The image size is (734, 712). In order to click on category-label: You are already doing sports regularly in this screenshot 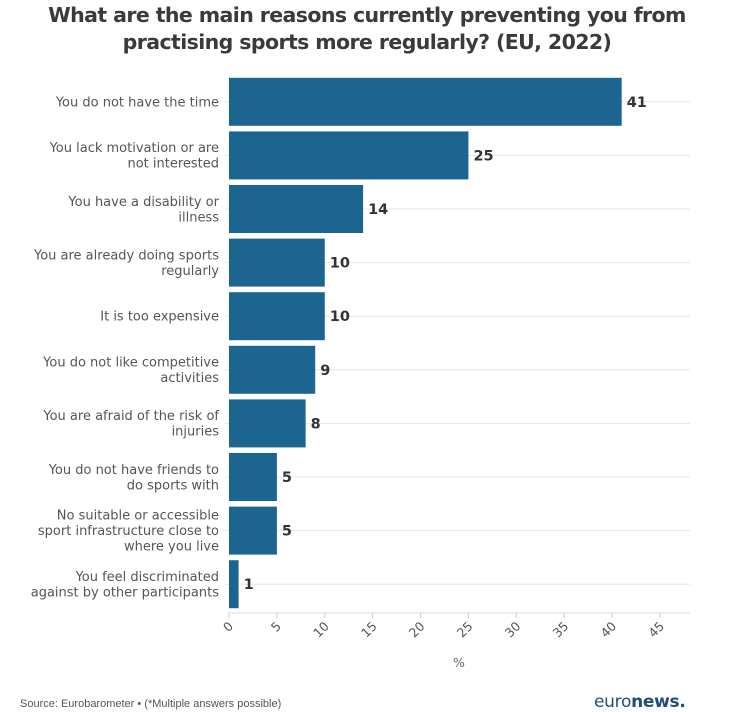, I will do `click(126, 263)`.